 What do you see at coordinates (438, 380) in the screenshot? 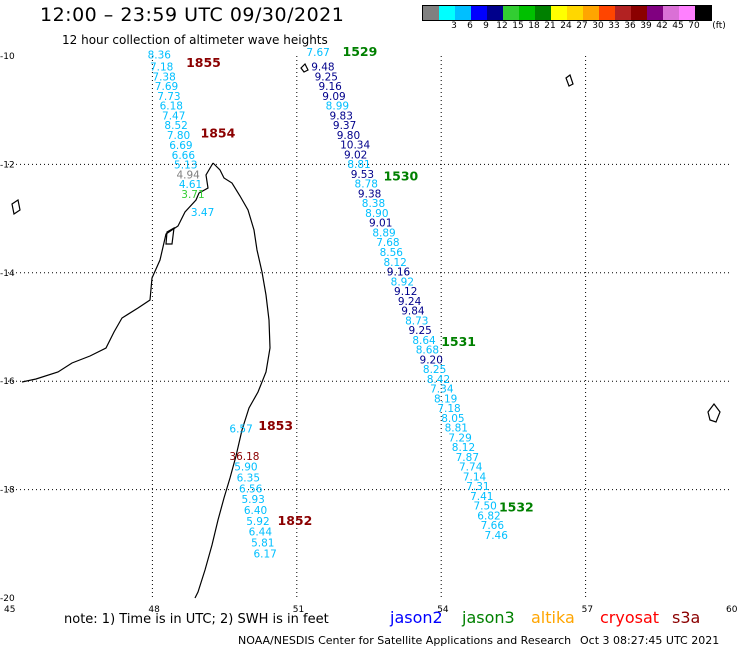
I see `jason3-swh-value: 8.42` at bounding box center [438, 380].